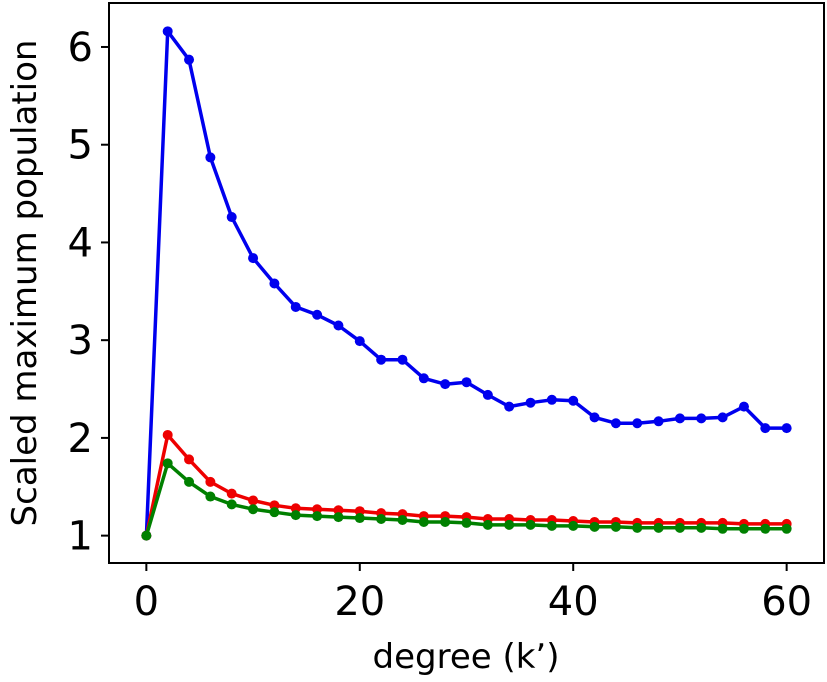 Image resolution: width=827 pixels, height=682 pixels. What do you see at coordinates (80, 243) in the screenshot?
I see `y-tick-label: 4` at bounding box center [80, 243].